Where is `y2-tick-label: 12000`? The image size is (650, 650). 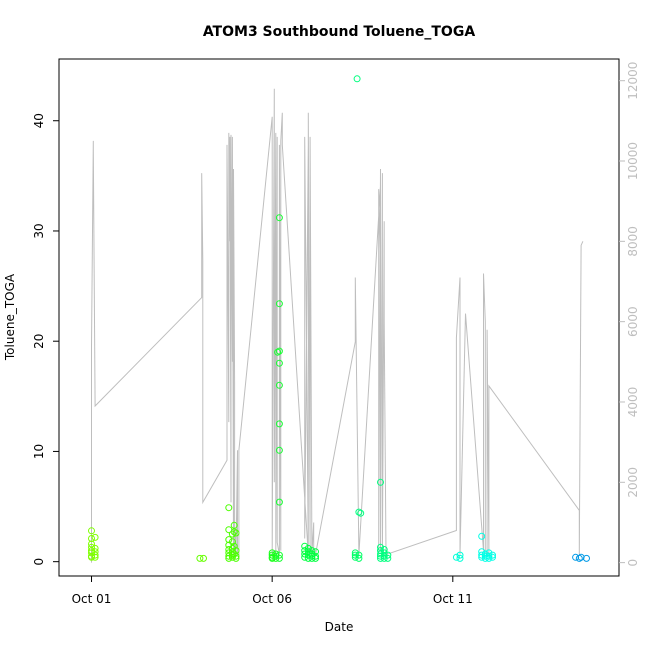 y2-tick-label: 12000 is located at coordinates (633, 81).